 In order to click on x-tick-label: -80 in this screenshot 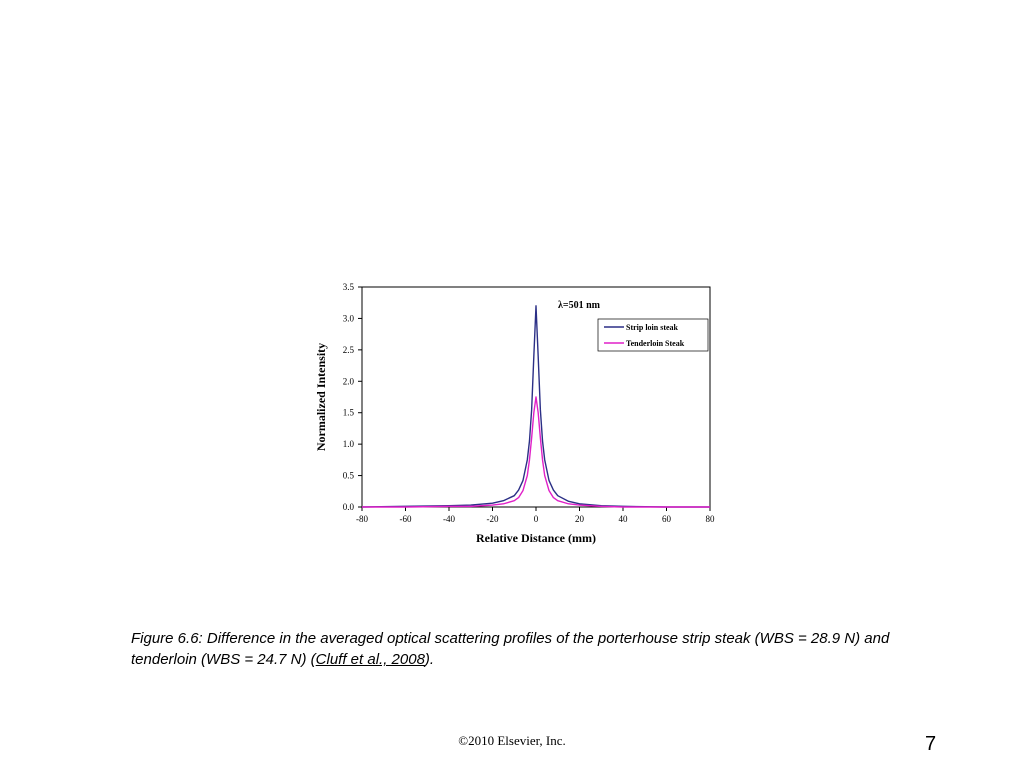, I will do `click(362, 519)`.